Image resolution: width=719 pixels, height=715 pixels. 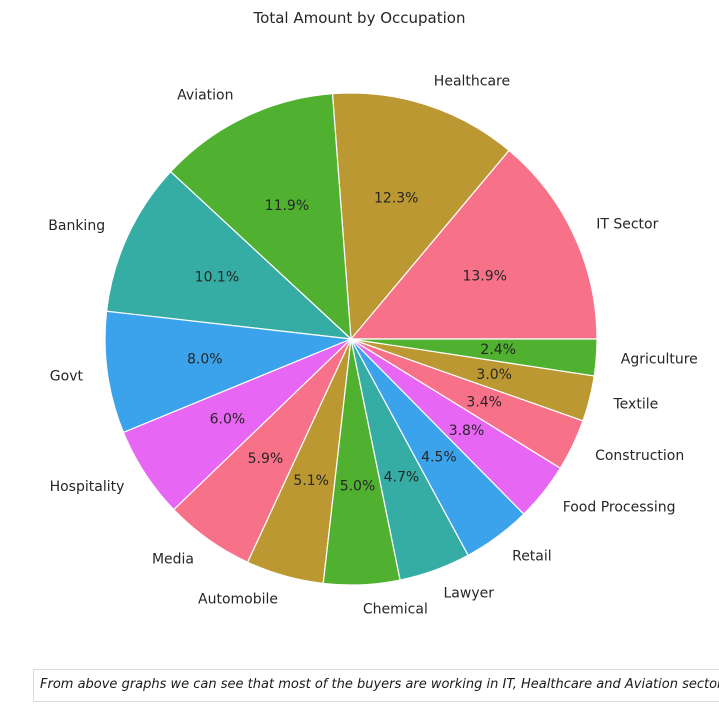 I want to click on category-label-automobile: Automobile, so click(x=238, y=600).